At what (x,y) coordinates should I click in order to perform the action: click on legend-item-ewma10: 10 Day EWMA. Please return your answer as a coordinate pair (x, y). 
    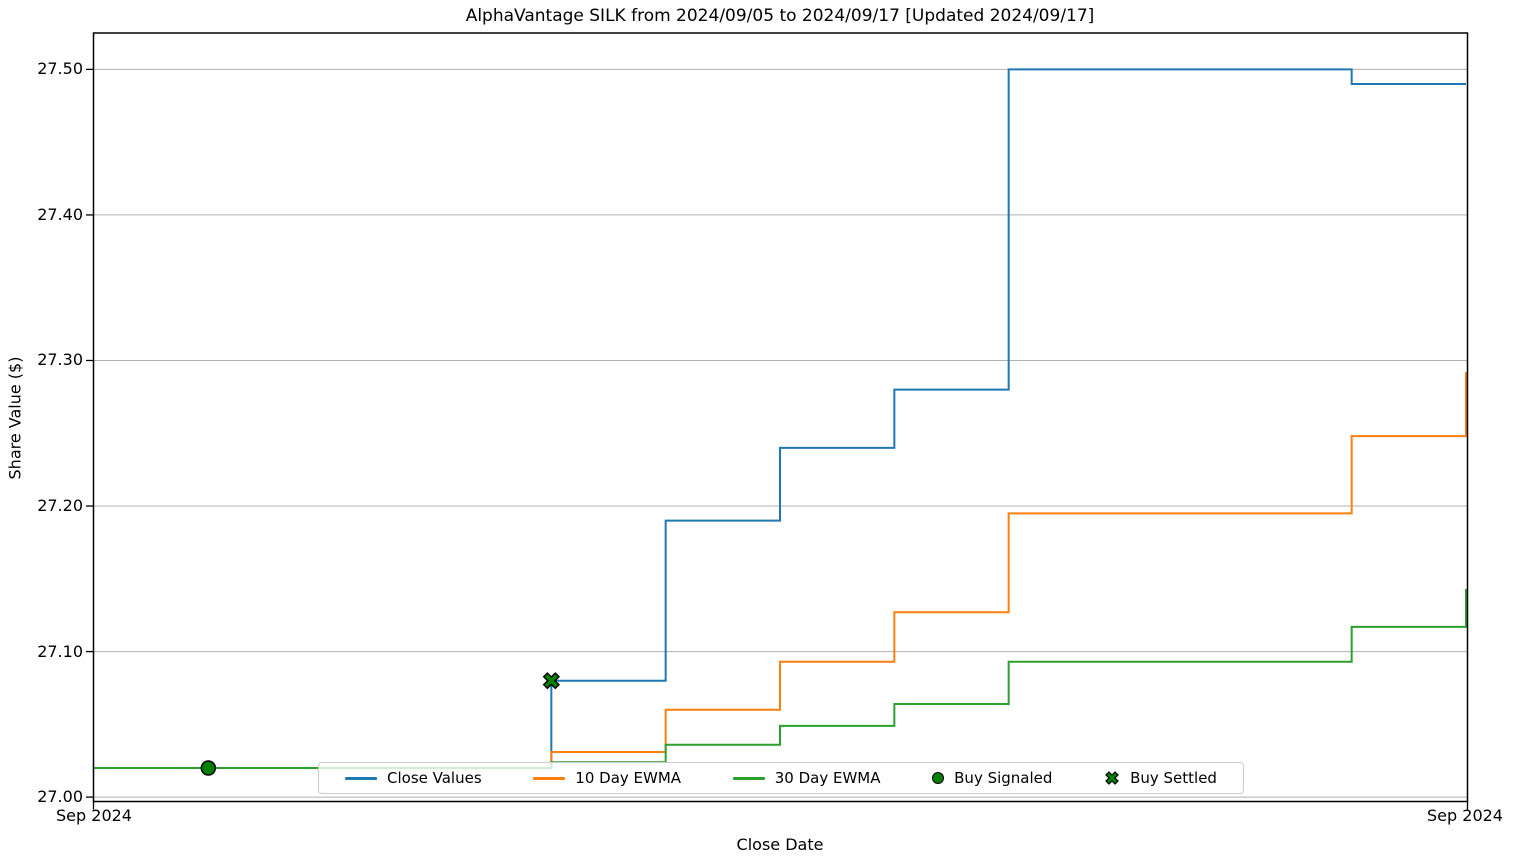
    Looking at the image, I should click on (607, 778).